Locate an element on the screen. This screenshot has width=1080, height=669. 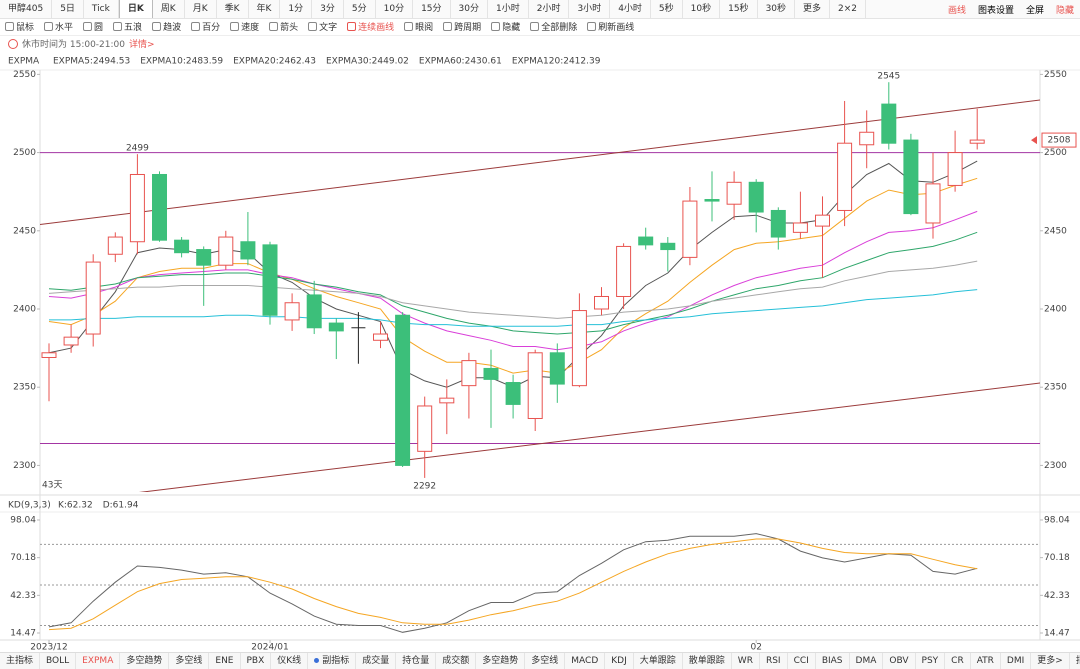
right-tools: 画线 图表设置 全屏 隐藏 is located at coordinates (1010, 9).